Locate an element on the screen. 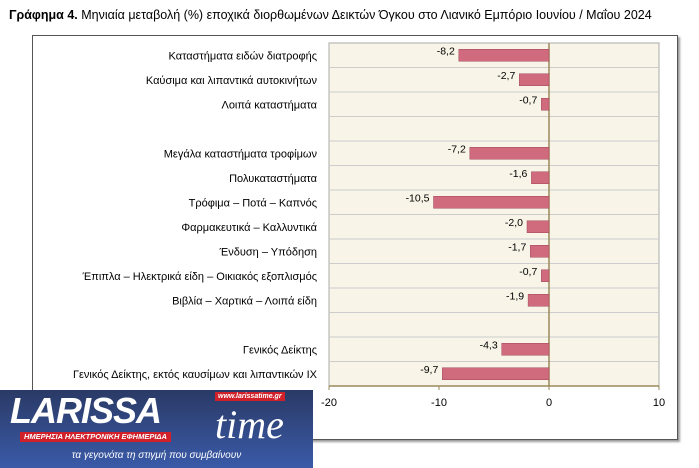 This screenshot has height=468, width=699. category-label: Τρόφιμα – Ποτά – Καπνός is located at coordinates (253, 203).